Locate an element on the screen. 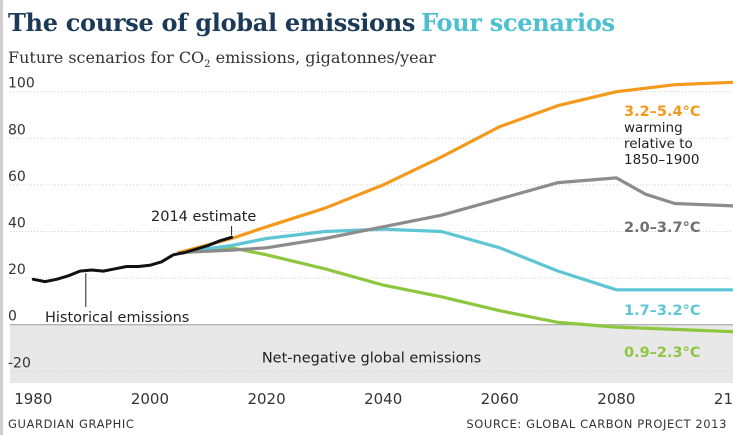 Image resolution: width=733 pixels, height=435 pixels. y-tick-label: 20 is located at coordinates (17, 270).